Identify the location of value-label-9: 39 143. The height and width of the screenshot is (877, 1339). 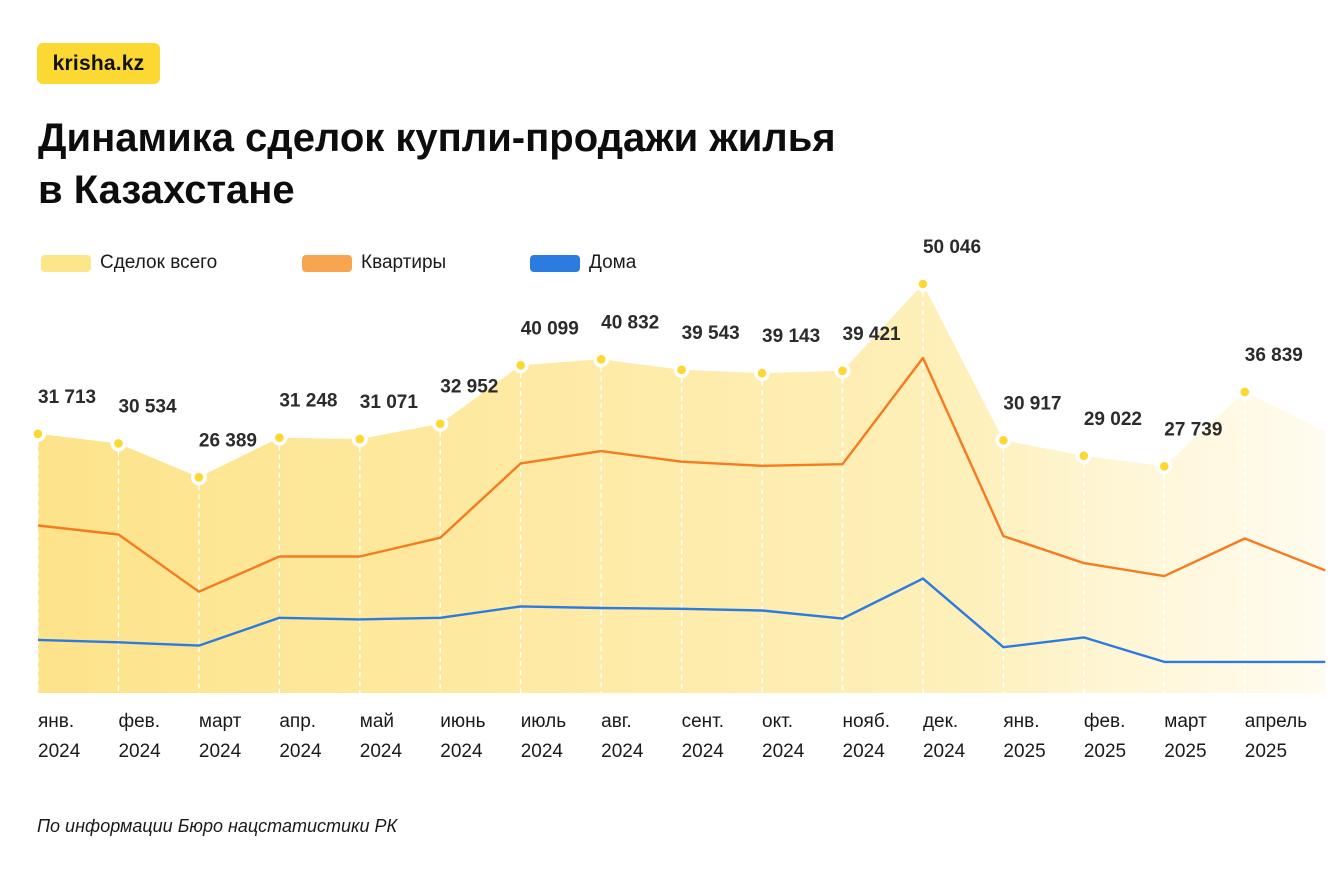
(791, 336).